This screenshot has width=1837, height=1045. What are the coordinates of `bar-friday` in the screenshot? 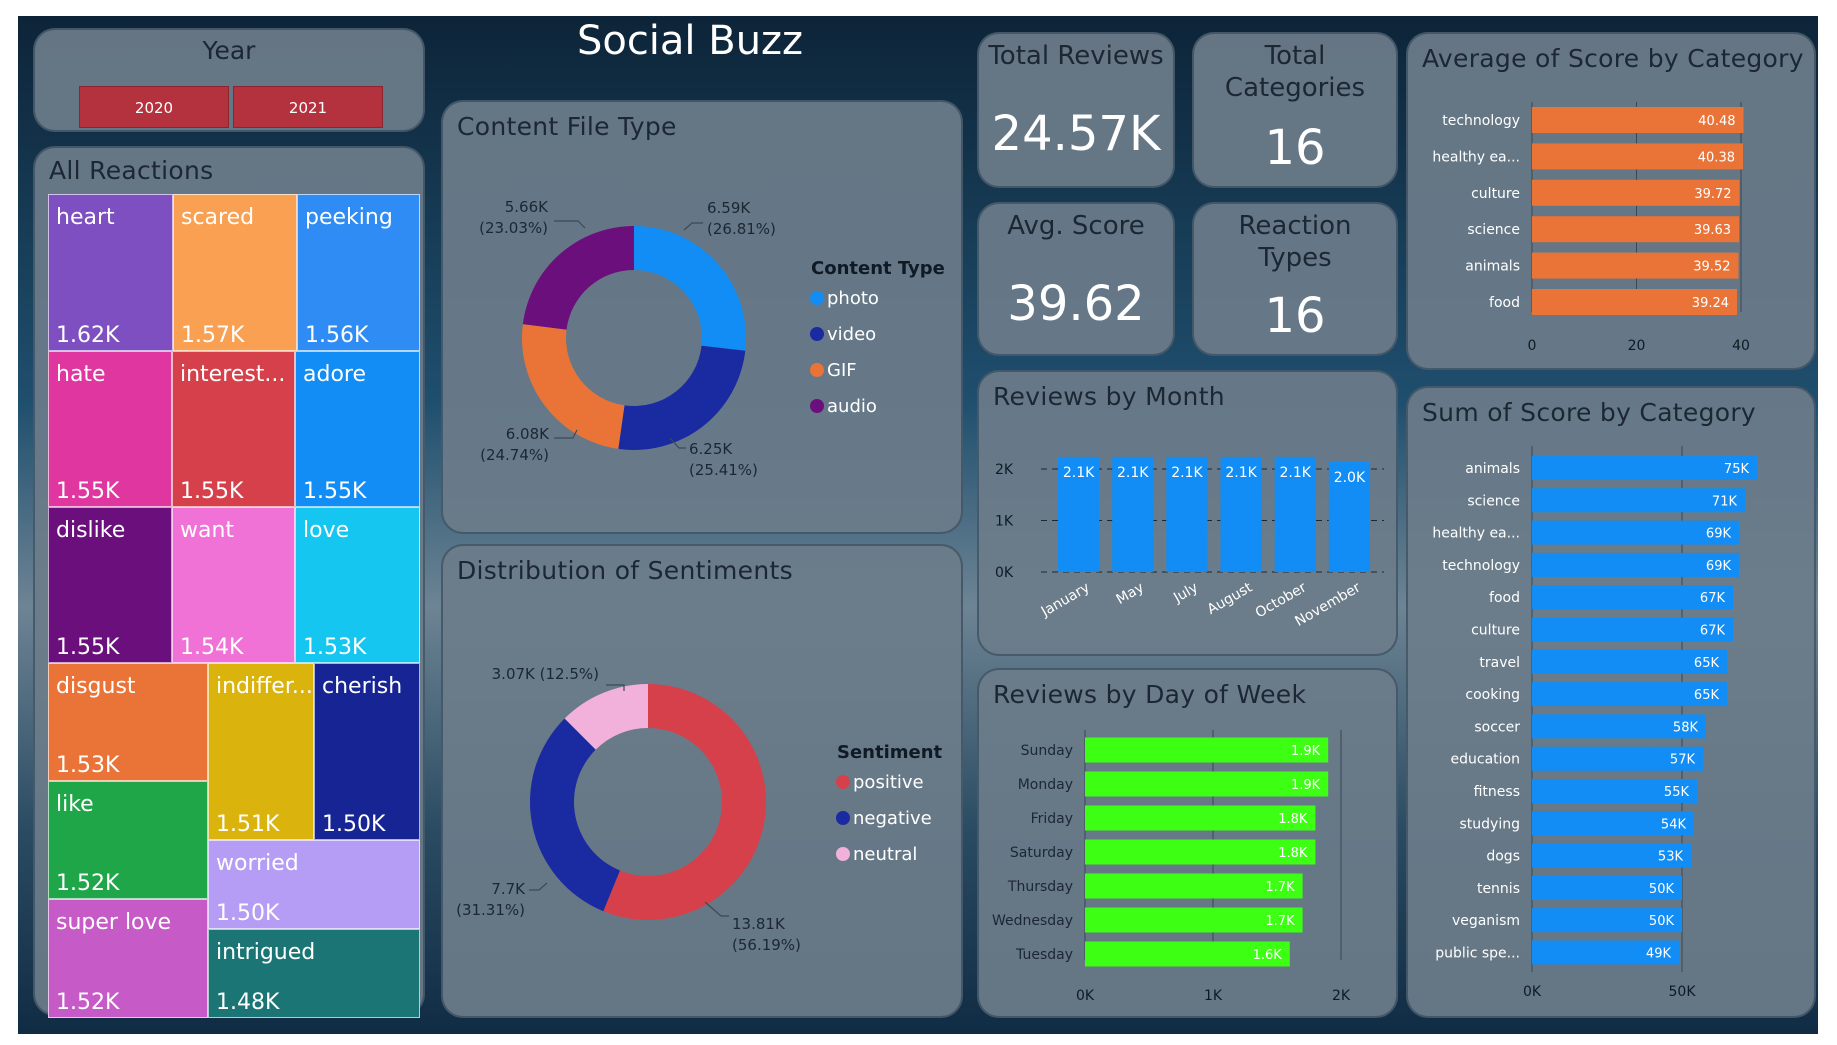 It's located at (1200, 818).